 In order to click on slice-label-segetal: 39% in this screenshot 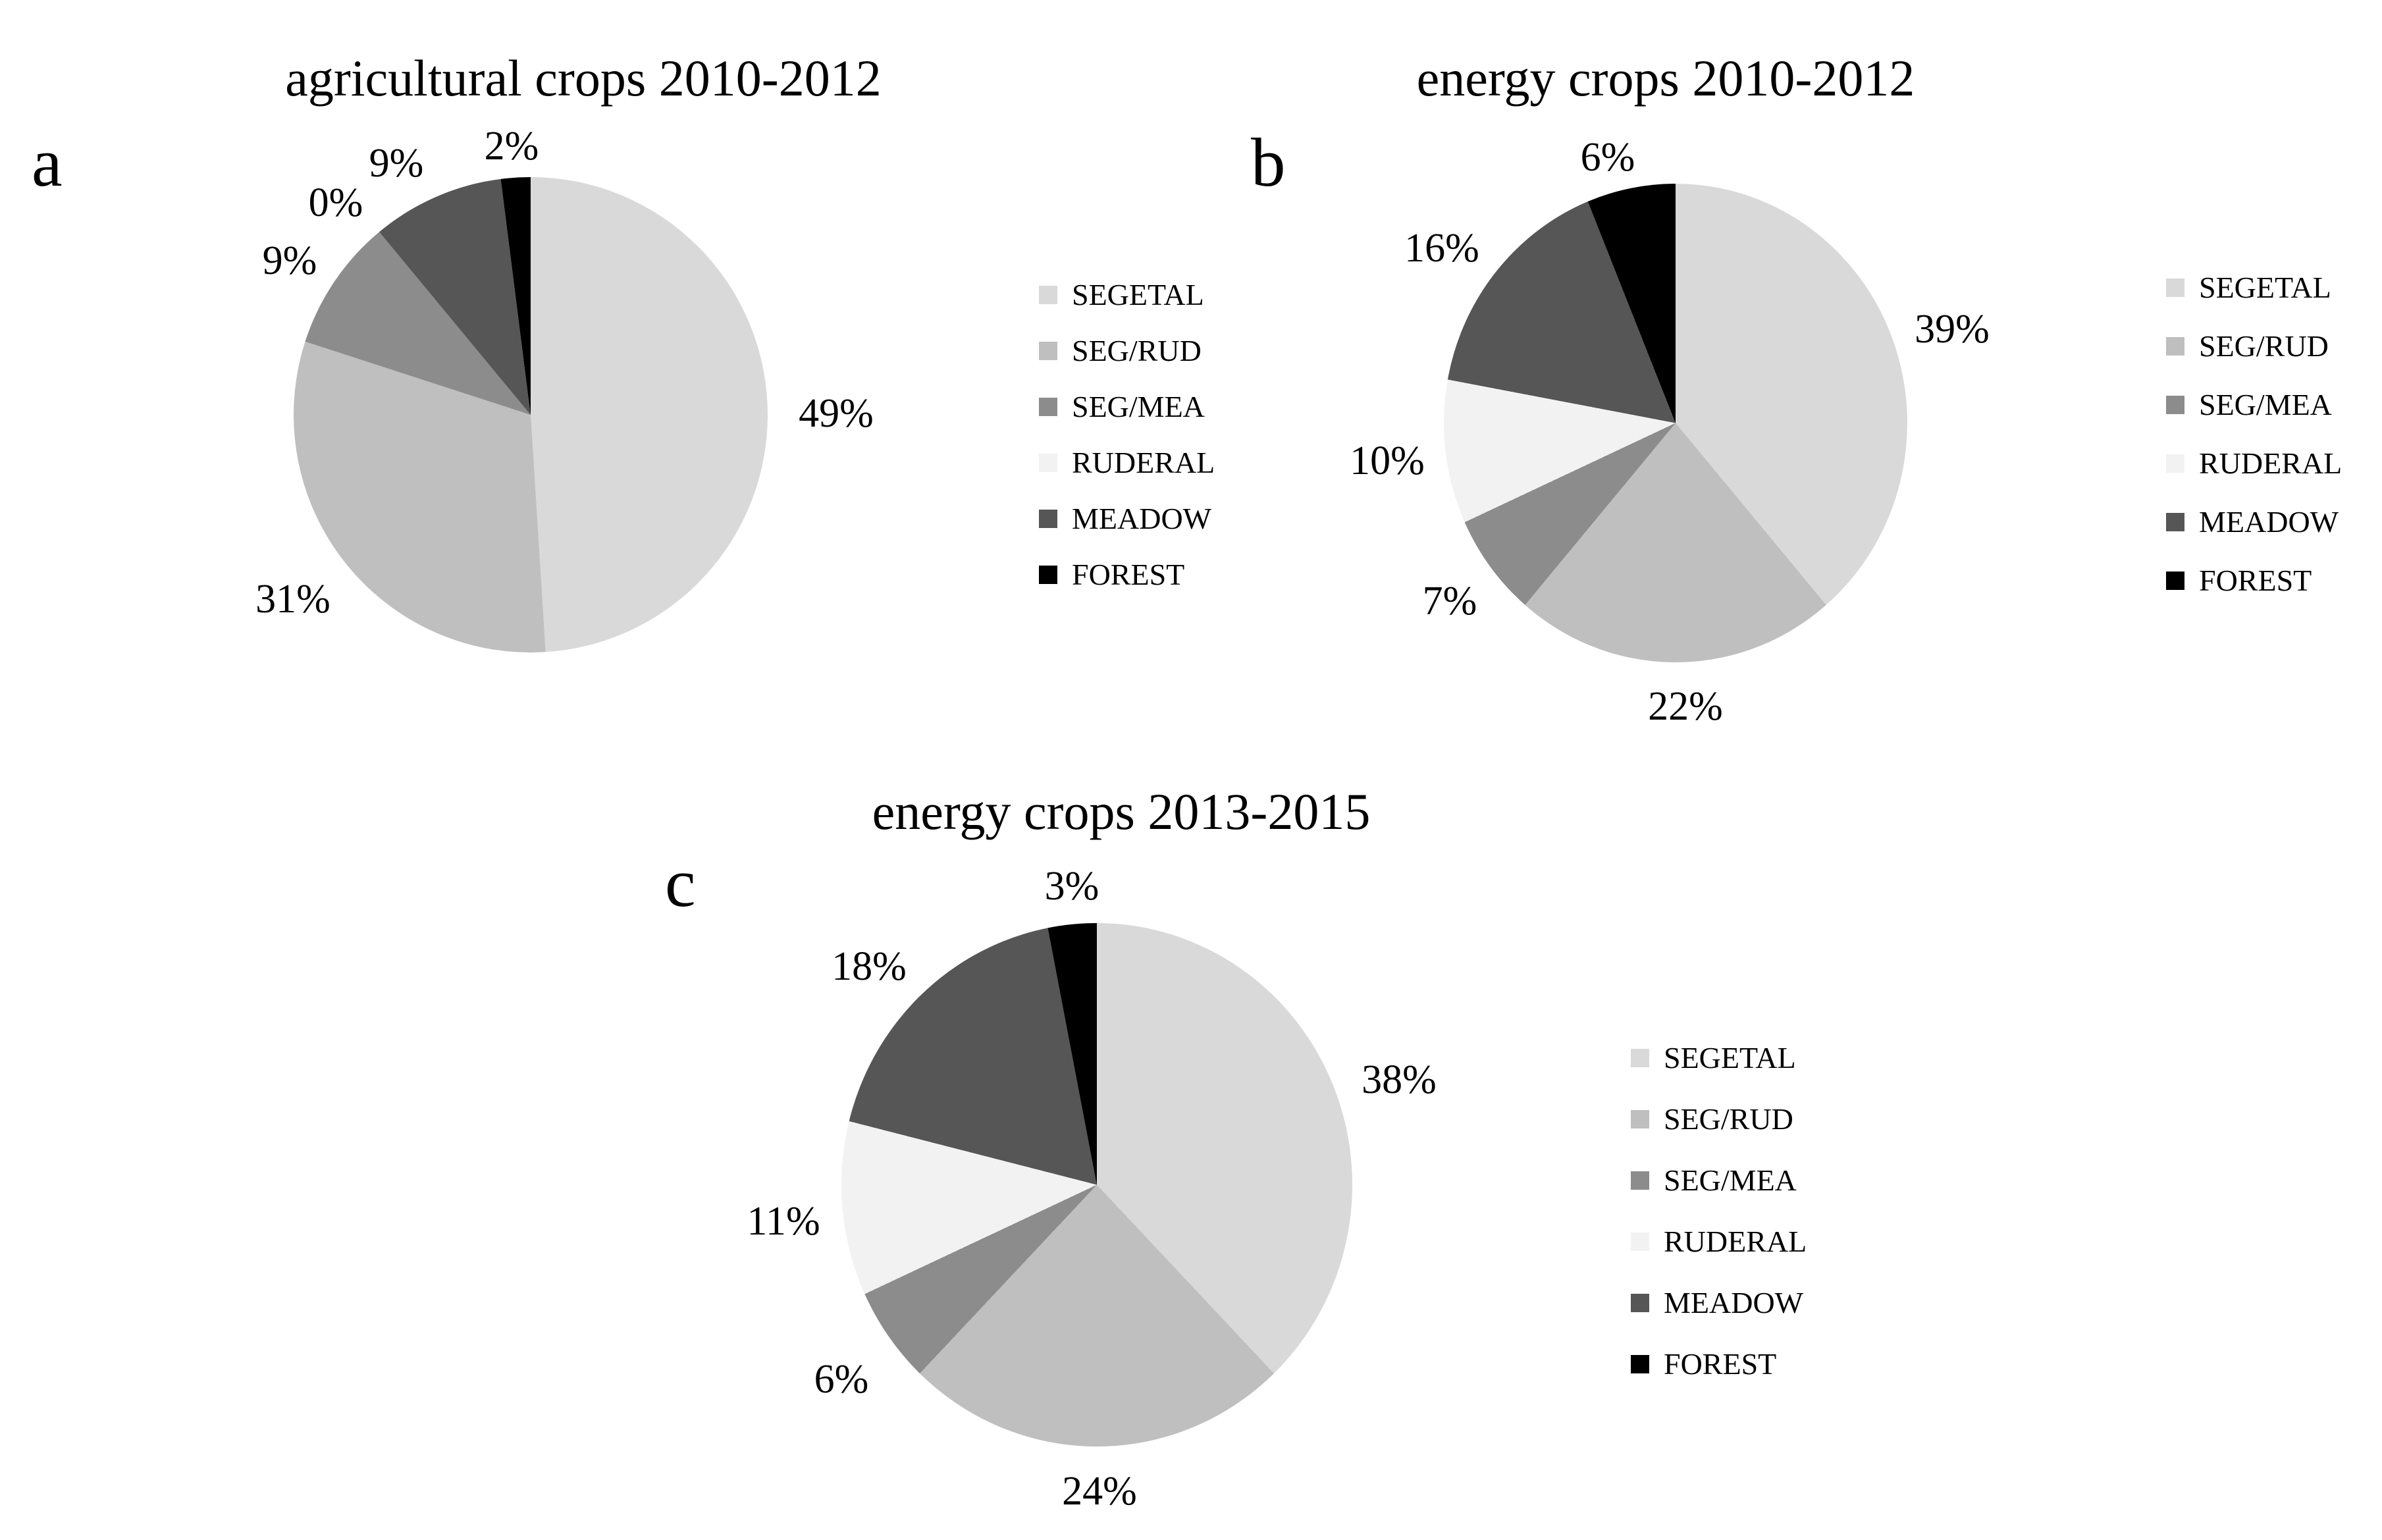, I will do `click(1952, 329)`.